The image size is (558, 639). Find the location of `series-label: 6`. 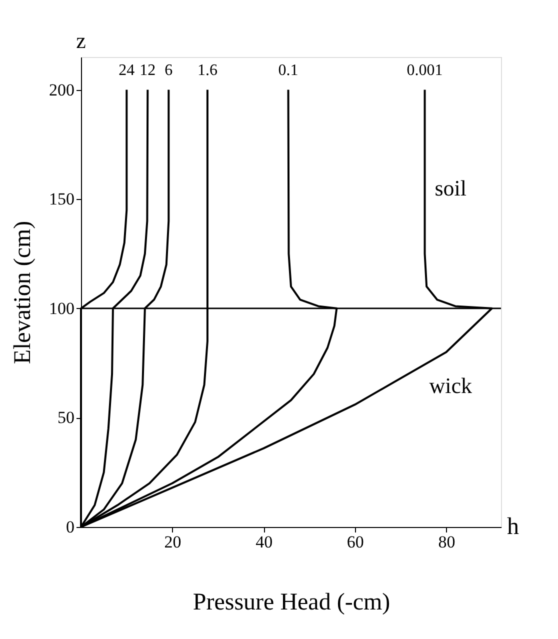

series-label: 6 is located at coordinates (168, 70).